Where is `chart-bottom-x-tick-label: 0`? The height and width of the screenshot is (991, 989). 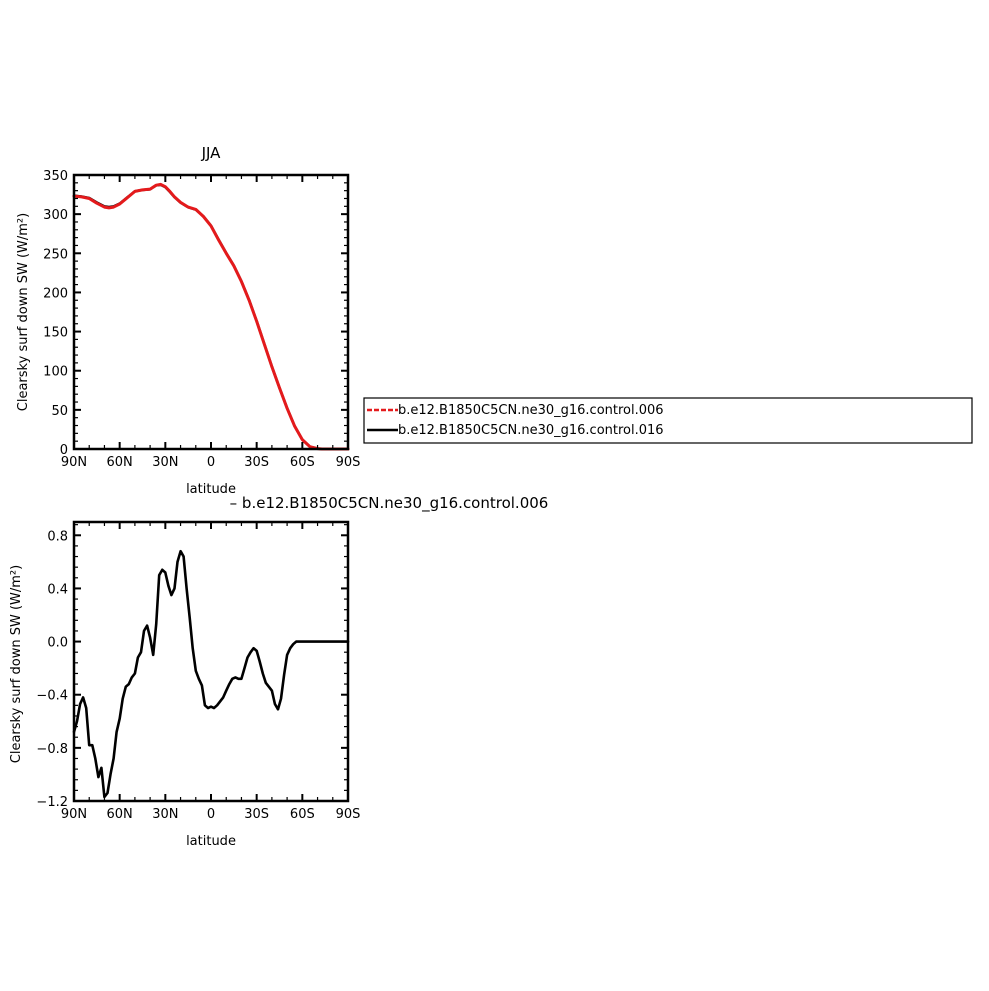 chart-bottom-x-tick-label: 0 is located at coordinates (211, 814).